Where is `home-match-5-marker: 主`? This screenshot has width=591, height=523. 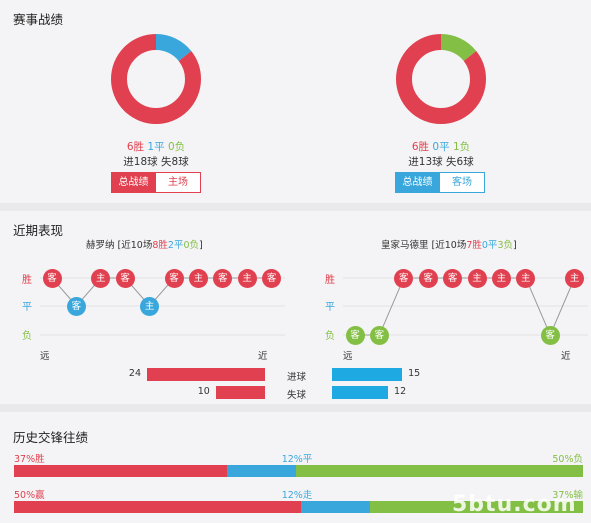 home-match-5-marker: 主 is located at coordinates (150, 306).